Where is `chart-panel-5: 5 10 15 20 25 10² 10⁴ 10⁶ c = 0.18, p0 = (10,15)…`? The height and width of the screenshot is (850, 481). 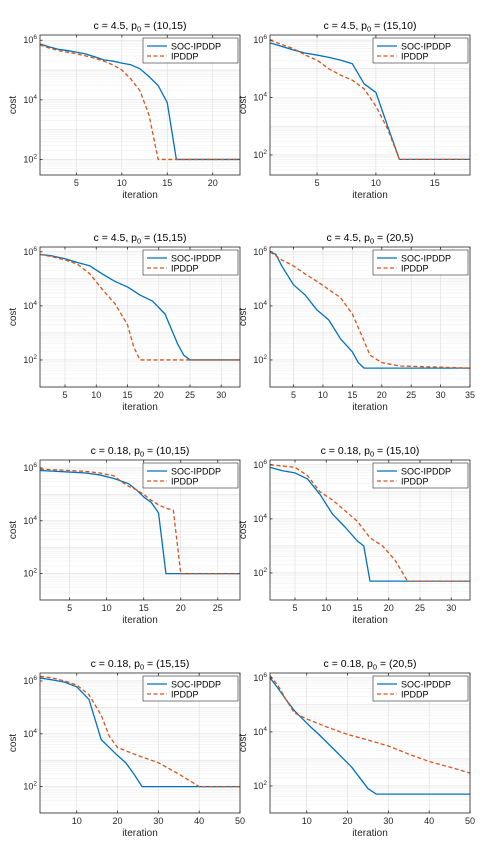
chart-panel-5: 5 10 15 20 25 10² 10⁴ 10⁶ c = 0.18, p0 = (10,15)… is located at coordinates (124, 535).